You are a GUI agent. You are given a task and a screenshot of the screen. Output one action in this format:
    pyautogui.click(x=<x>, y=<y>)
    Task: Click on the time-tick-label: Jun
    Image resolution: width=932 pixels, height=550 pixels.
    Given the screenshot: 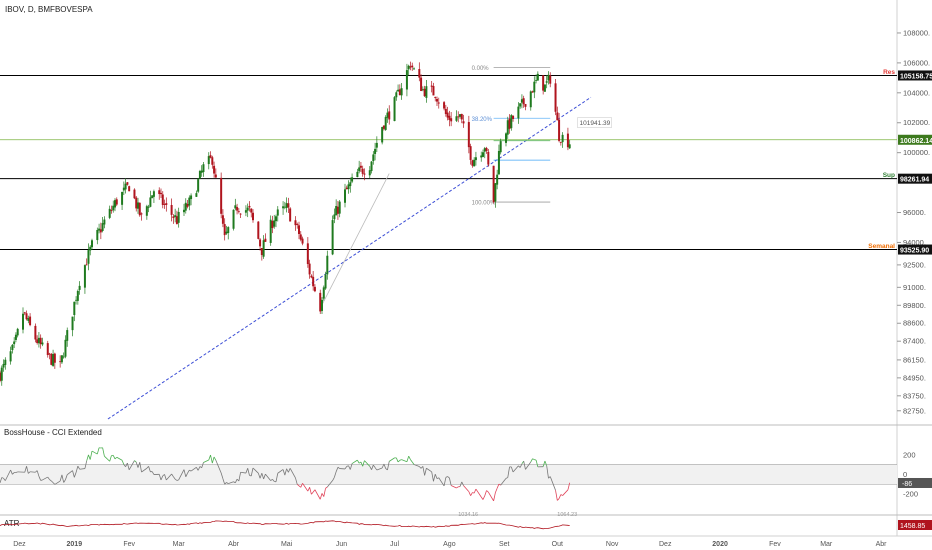 What is the action you would take?
    pyautogui.click(x=341, y=544)
    